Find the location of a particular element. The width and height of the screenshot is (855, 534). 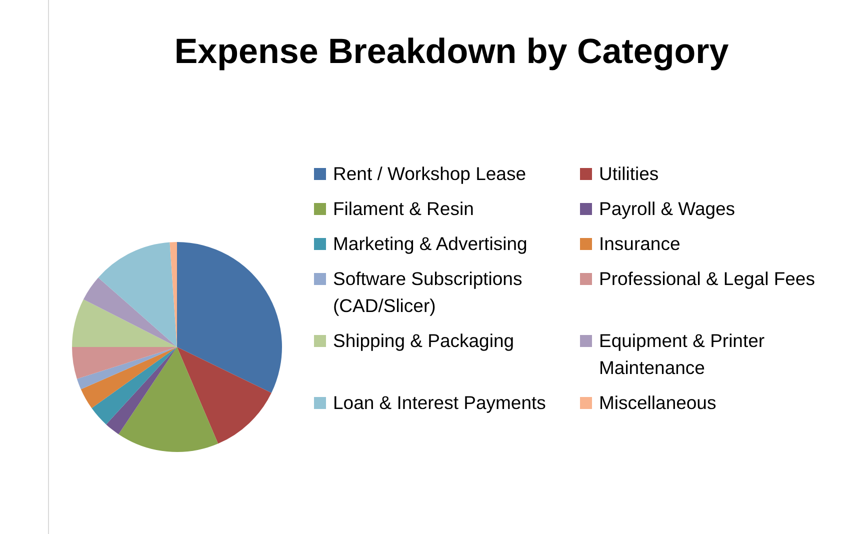

legend-label: Shipping & Packaging is located at coordinates (423, 341).